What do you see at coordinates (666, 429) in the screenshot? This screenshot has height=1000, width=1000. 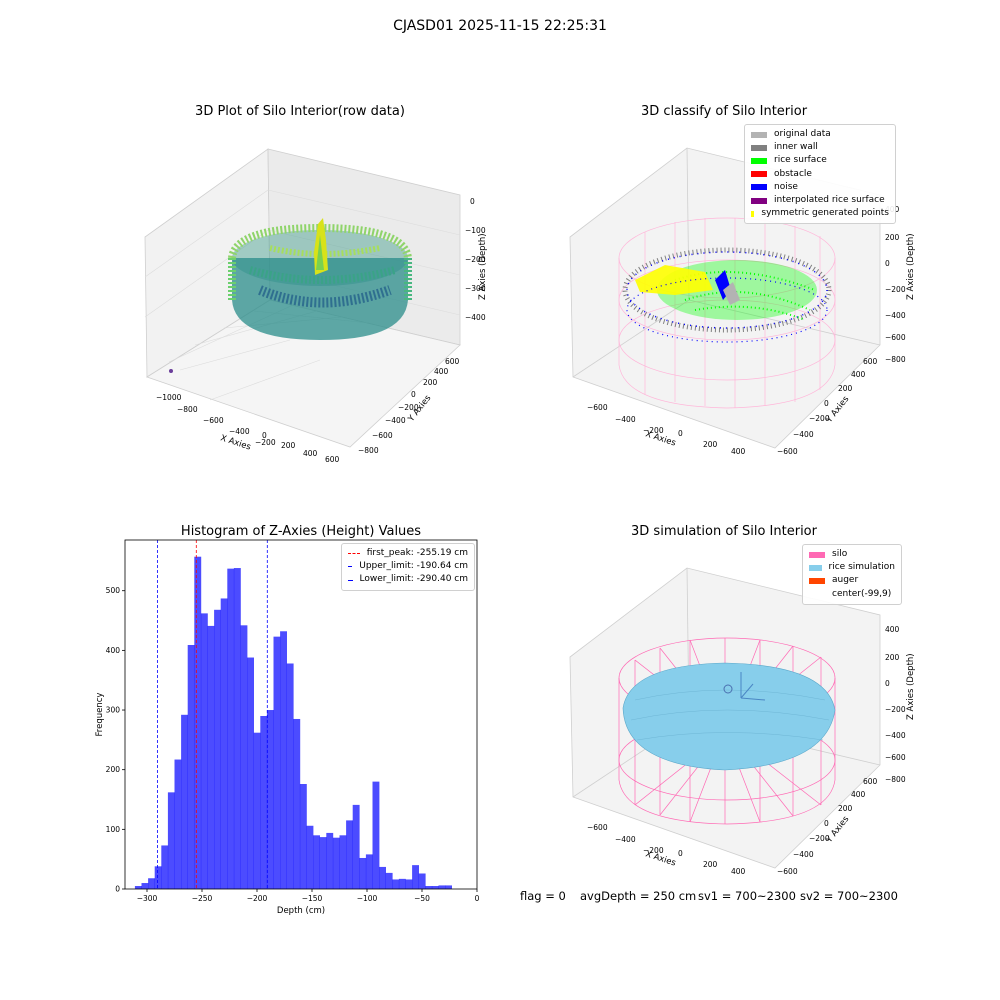 I see `panel2-x-ticks: −600 −400 −200 0 200 400` at bounding box center [666, 429].